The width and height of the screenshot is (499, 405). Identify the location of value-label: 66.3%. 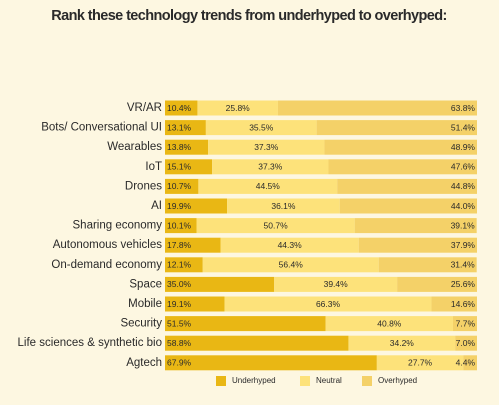
(328, 304).